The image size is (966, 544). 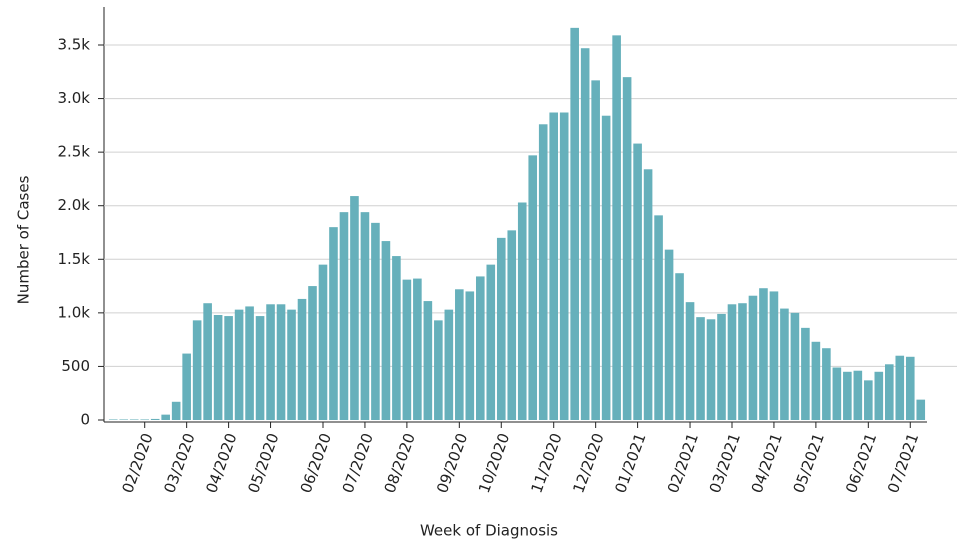 What do you see at coordinates (683, 463) in the screenshot?
I see `x-tick-label: 02/2021` at bounding box center [683, 463].